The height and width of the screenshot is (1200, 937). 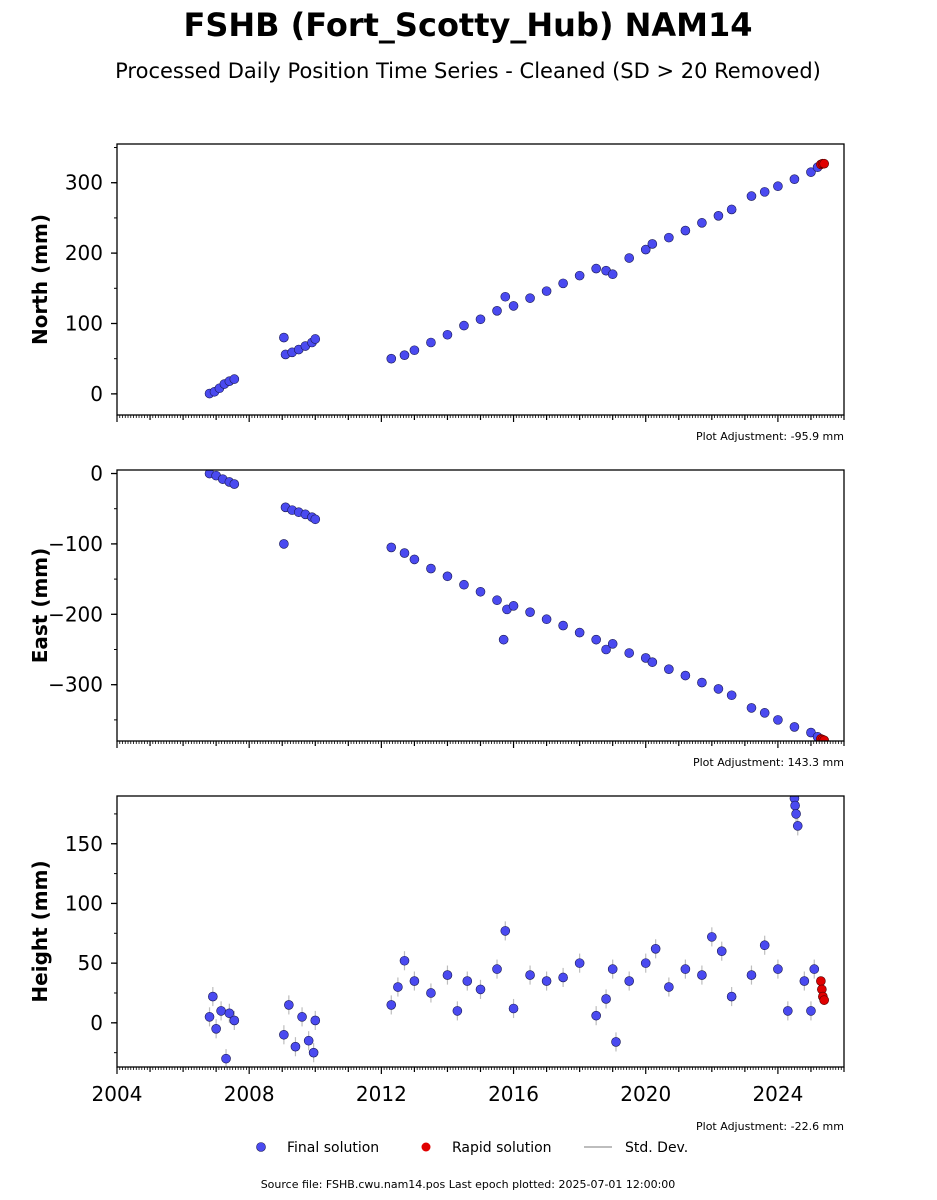 What do you see at coordinates (768, 762) in the screenshot?
I see `plot-adjustment-note: Plot Adjustment: 143.3 mm` at bounding box center [768, 762].